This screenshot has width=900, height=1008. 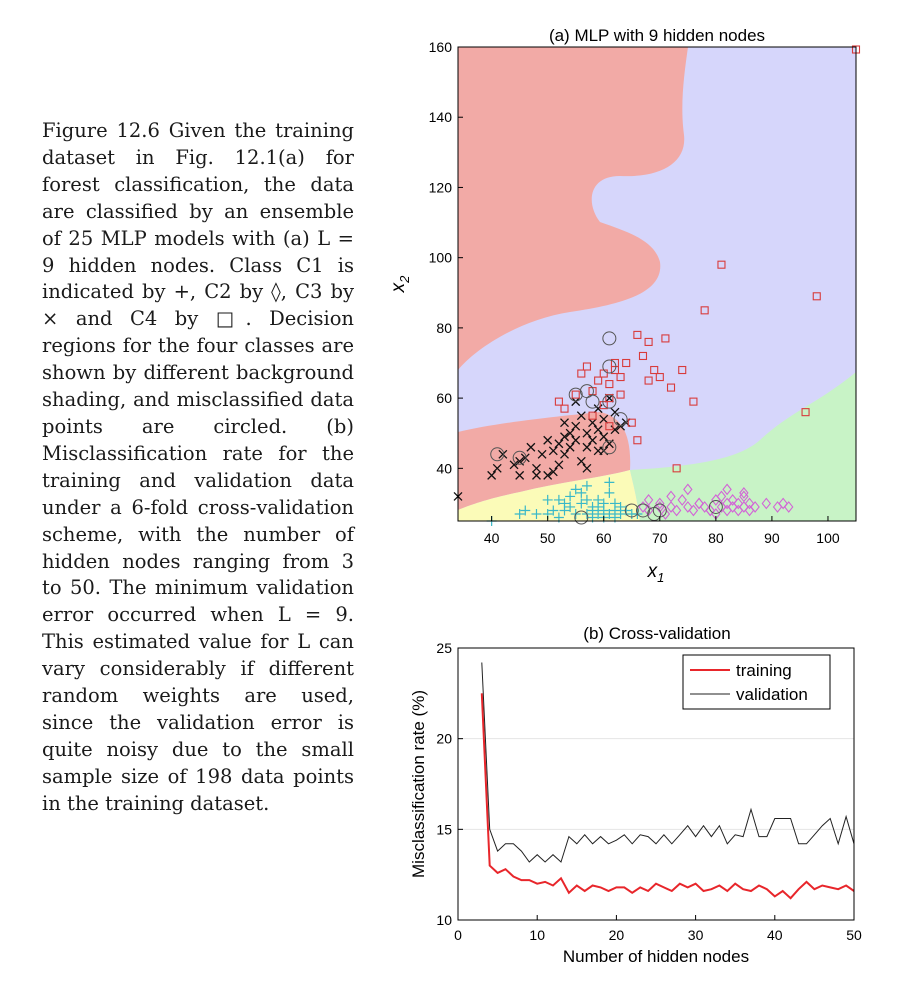 I want to click on panel-b-xtick-label: 40, so click(x=775, y=935).